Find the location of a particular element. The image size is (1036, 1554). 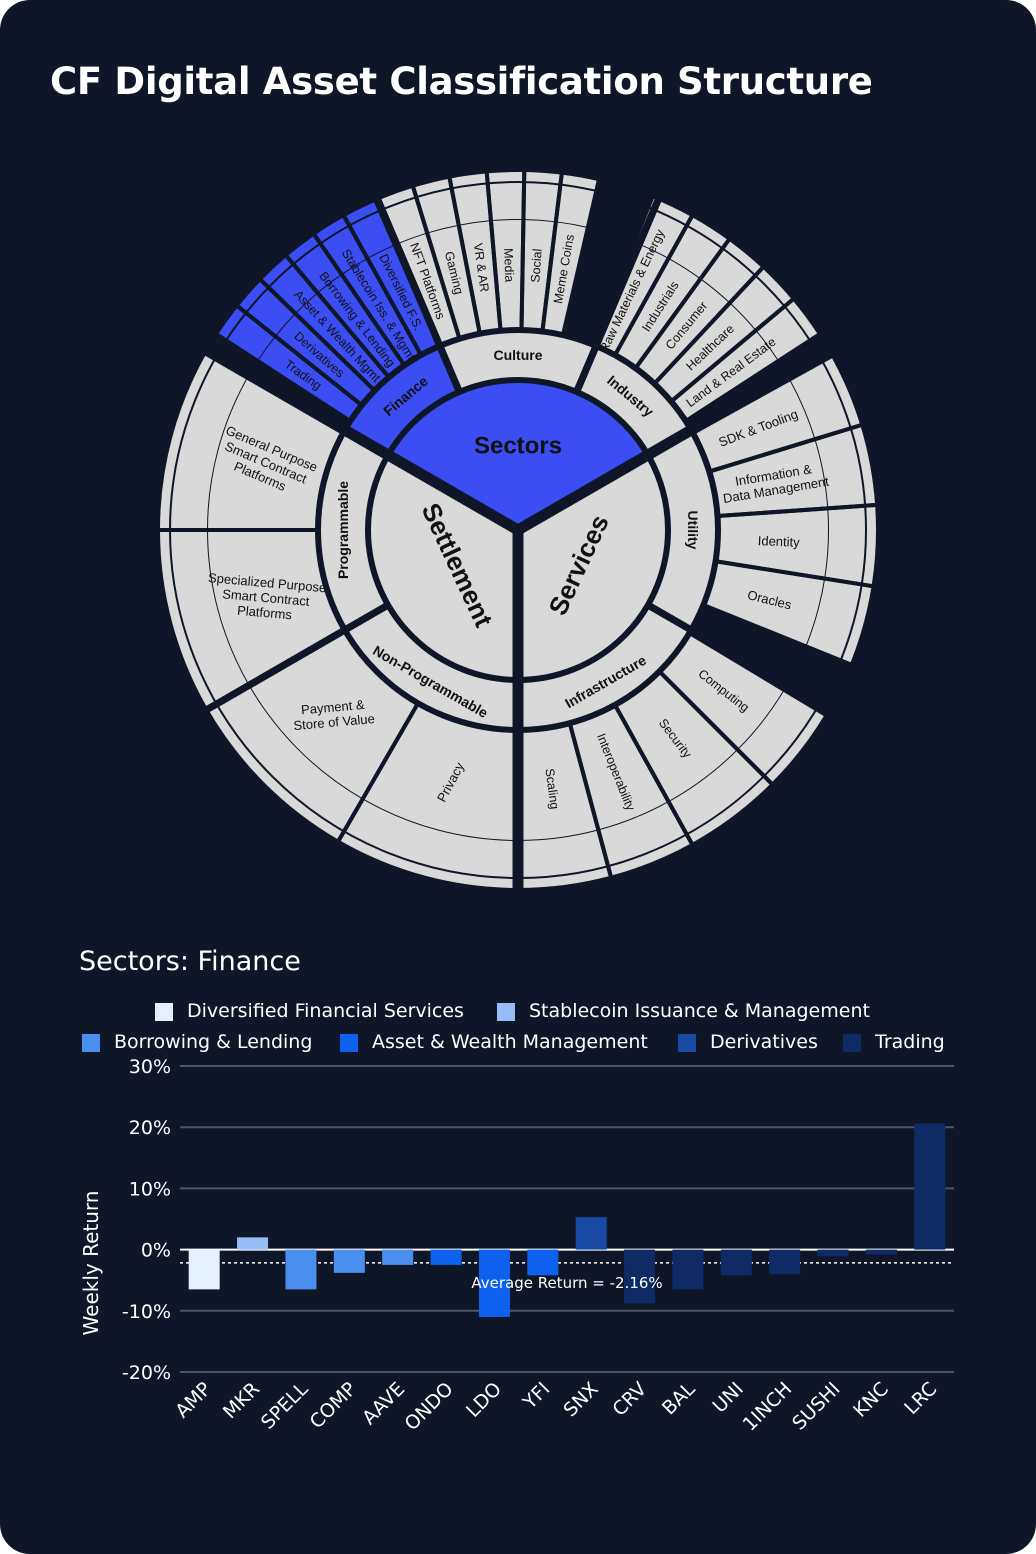

chart-subtitle: Sectors: Finance is located at coordinates (190, 961).